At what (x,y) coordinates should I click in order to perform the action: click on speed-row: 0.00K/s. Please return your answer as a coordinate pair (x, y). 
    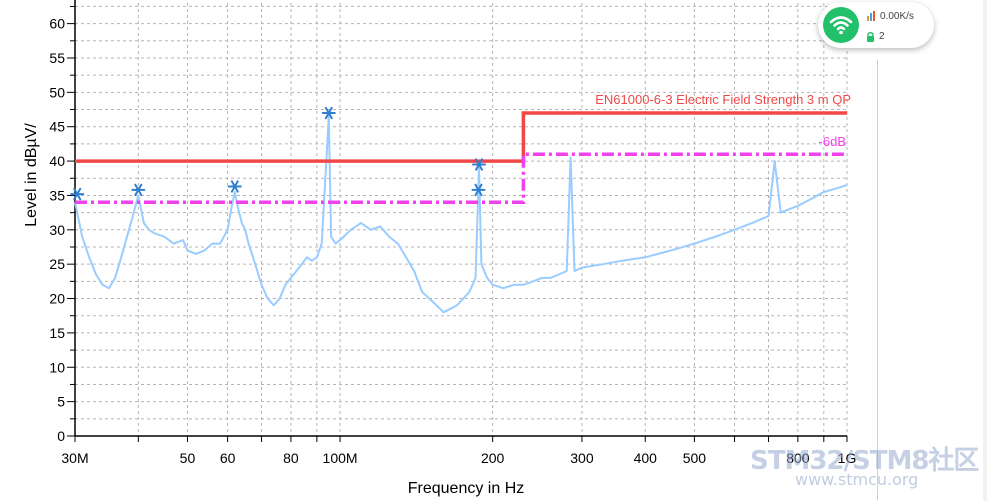
    Looking at the image, I should click on (890, 16).